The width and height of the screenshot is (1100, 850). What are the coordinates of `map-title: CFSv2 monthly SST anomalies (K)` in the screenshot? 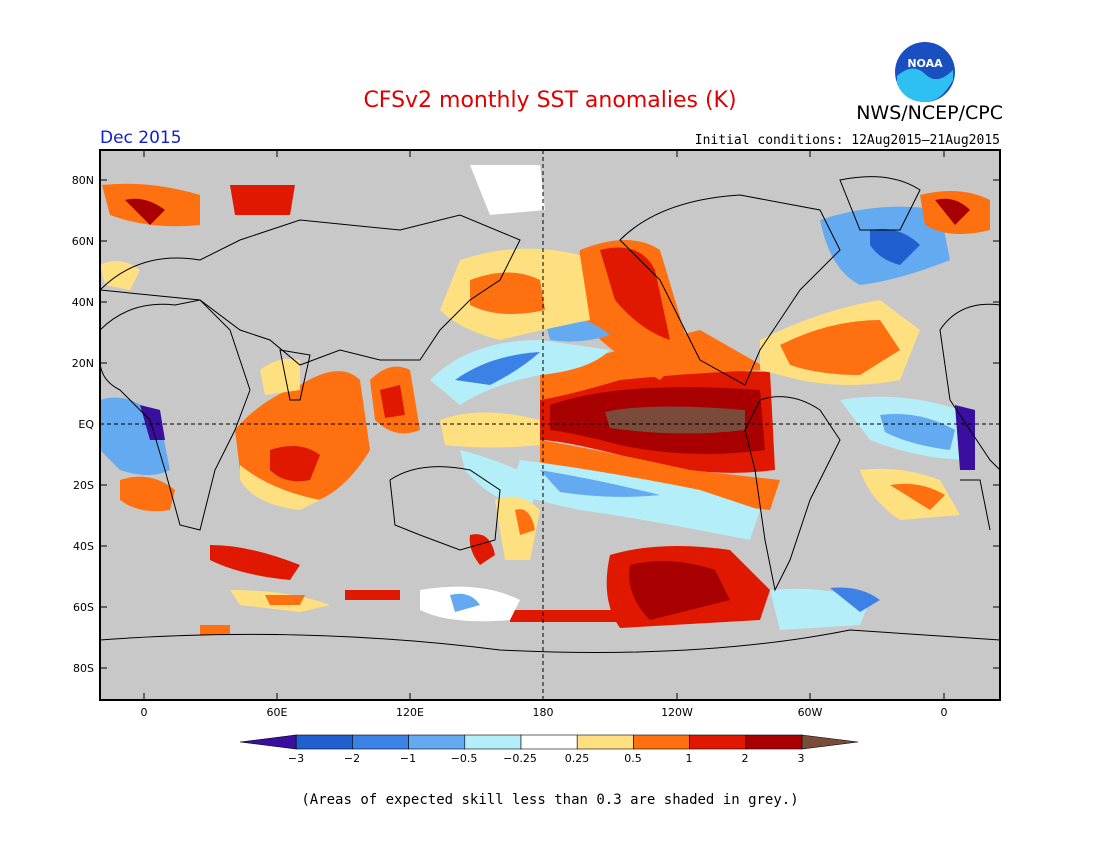 It's located at (550, 100).